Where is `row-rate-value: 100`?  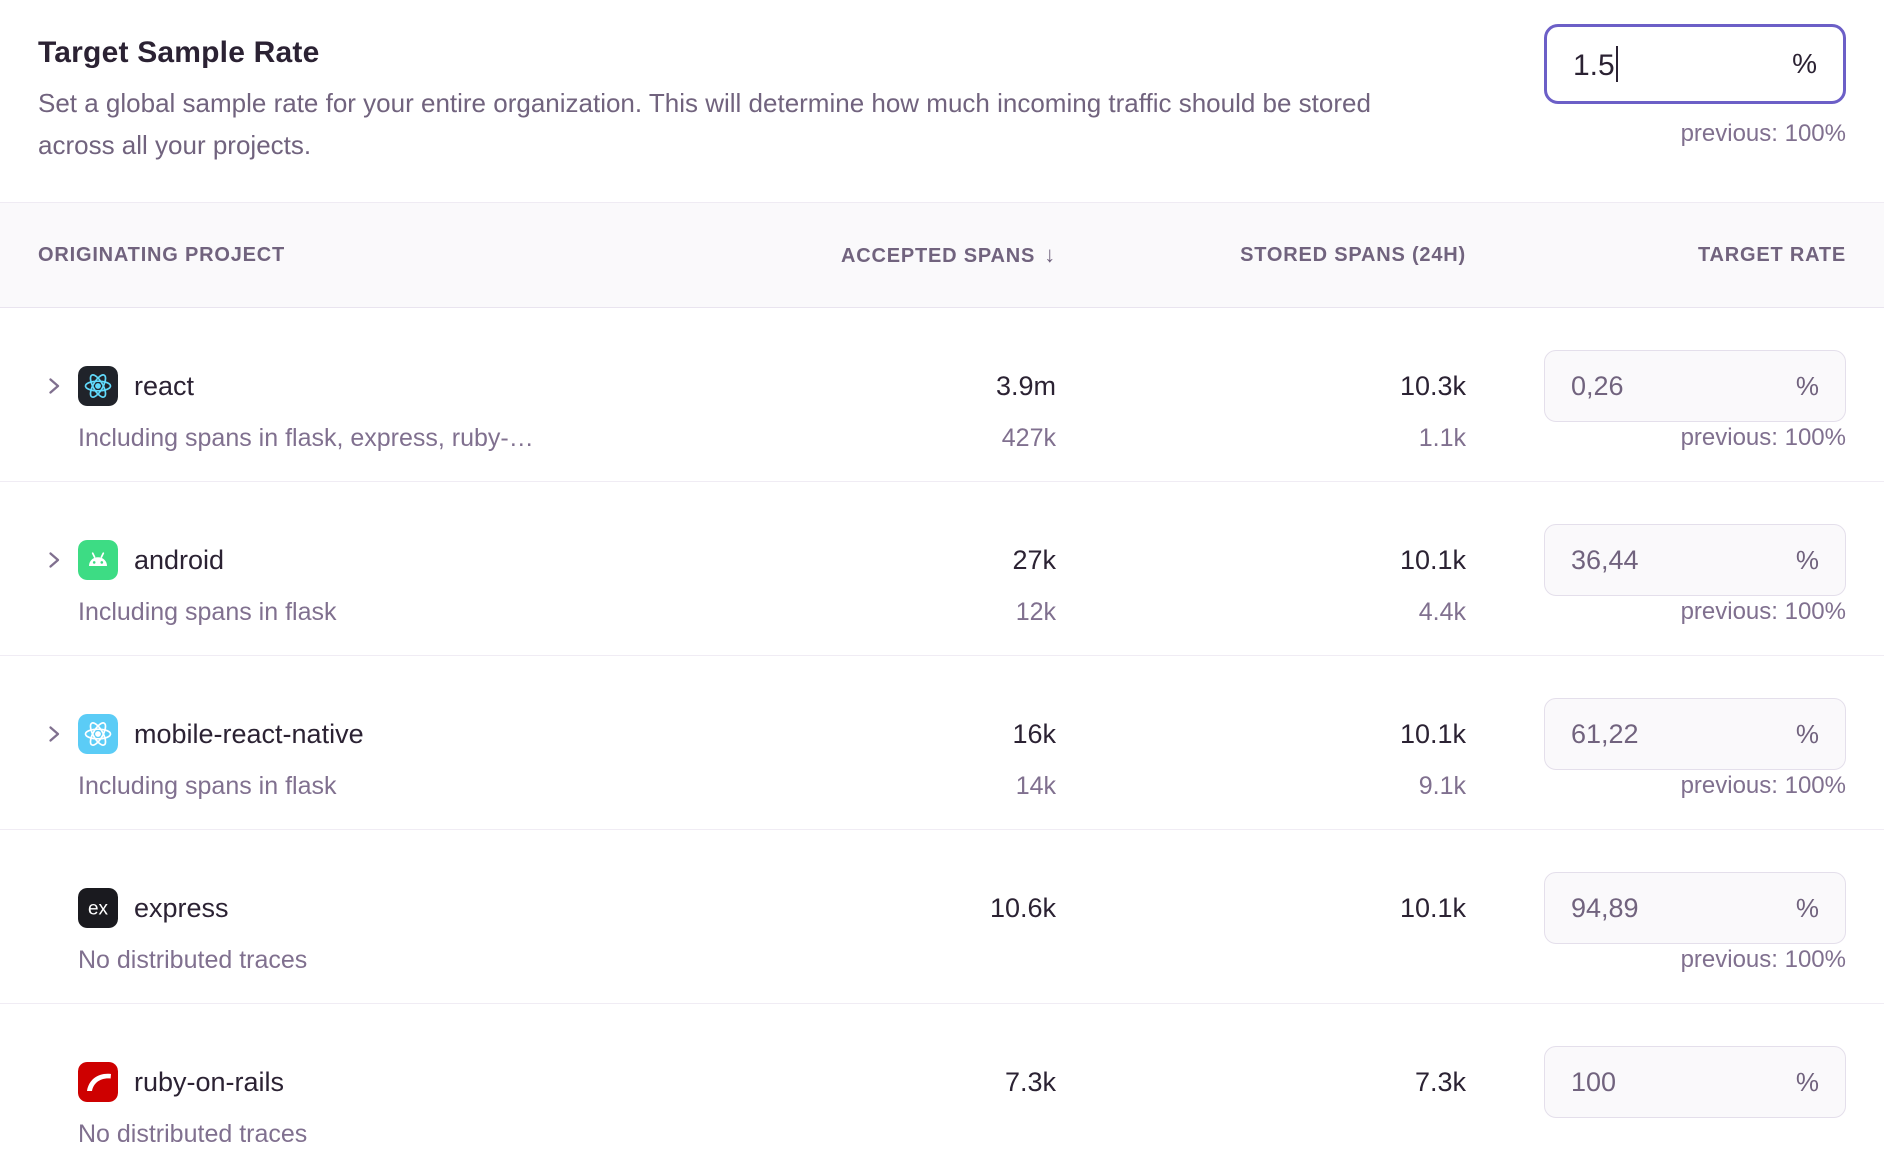 row-rate-value: 100 is located at coordinates (1594, 1081).